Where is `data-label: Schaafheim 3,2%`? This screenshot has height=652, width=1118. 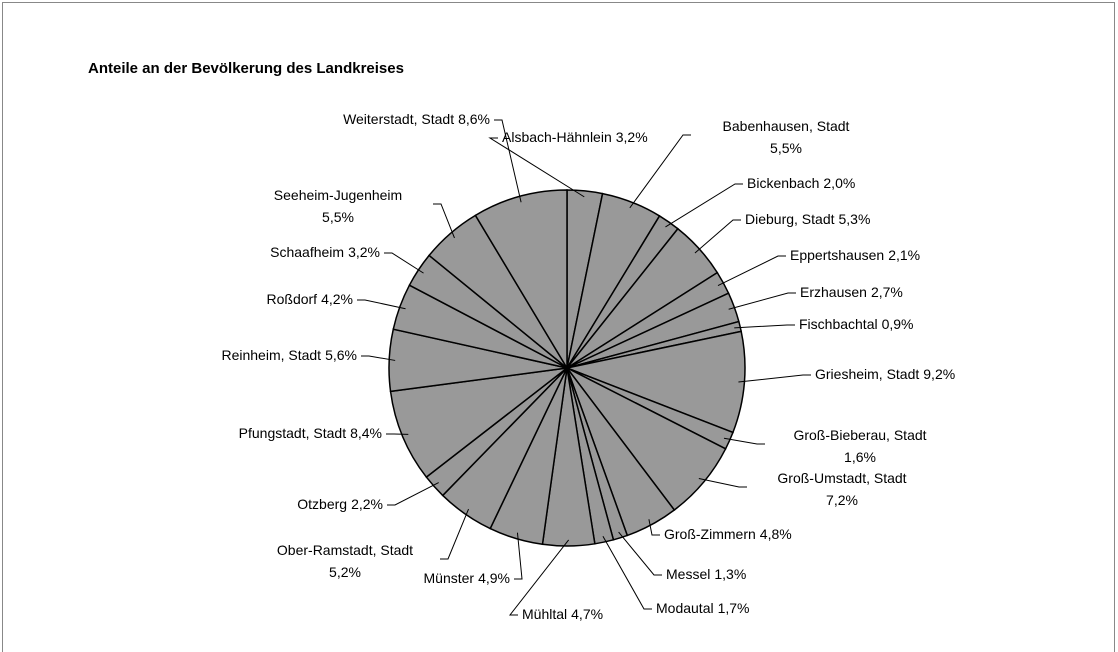 data-label: Schaafheim 3,2% is located at coordinates (325, 252).